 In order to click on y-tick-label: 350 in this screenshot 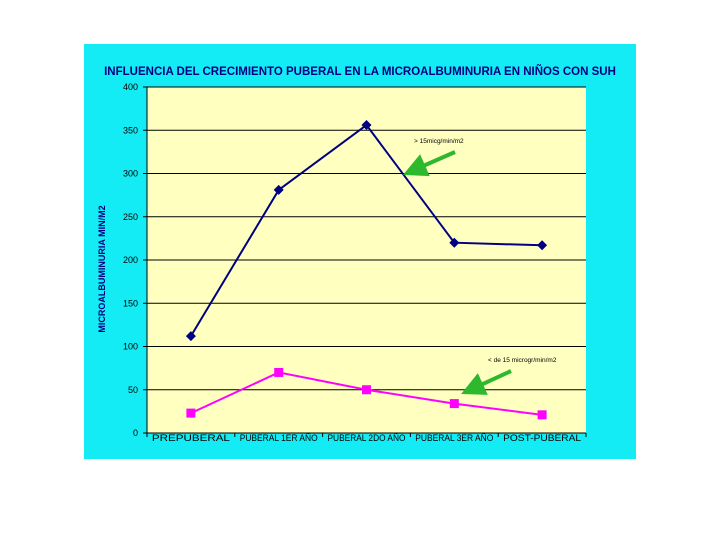, I will do `click(130, 130)`.